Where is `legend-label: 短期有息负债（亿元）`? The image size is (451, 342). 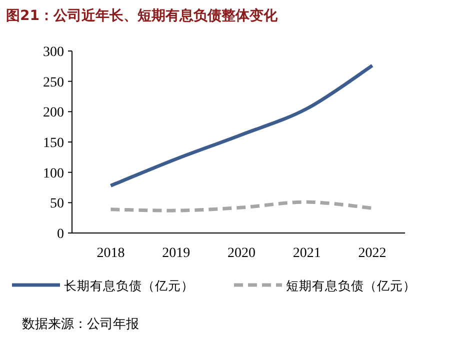 legend-label: 短期有息负债（亿元） is located at coordinates (351, 285).